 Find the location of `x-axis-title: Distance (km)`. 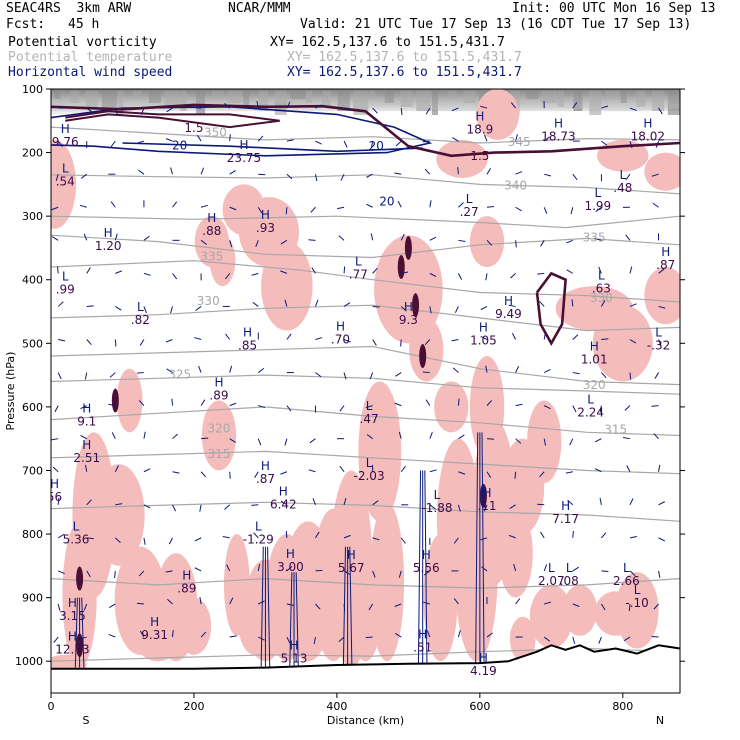

x-axis-title: Distance (km) is located at coordinates (365, 720).